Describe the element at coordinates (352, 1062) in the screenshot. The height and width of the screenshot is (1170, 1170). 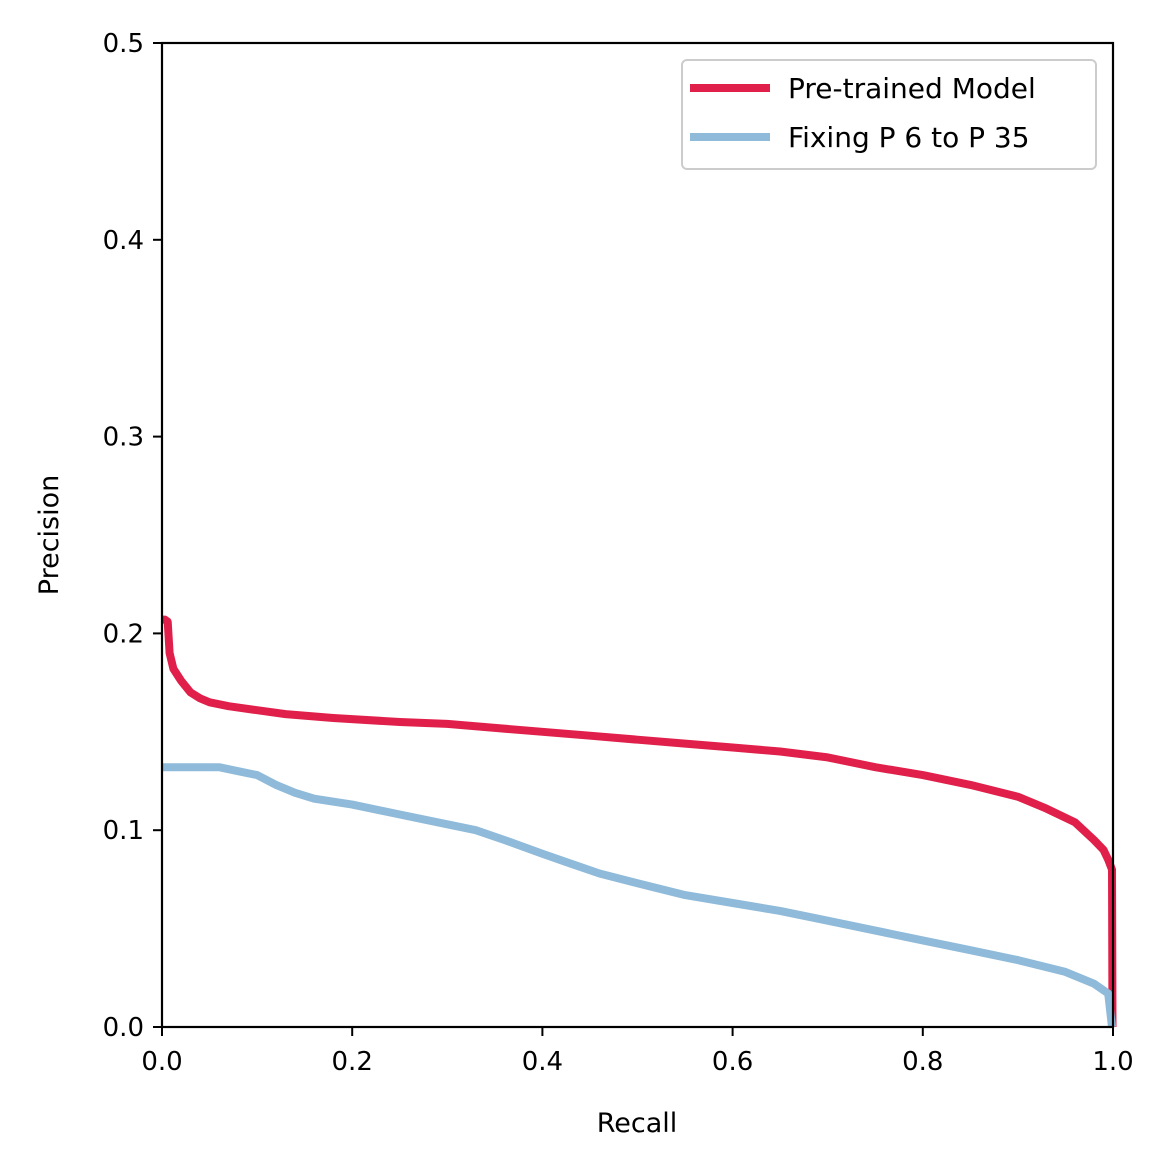
I see `x-tick-label: 0.2` at that location.